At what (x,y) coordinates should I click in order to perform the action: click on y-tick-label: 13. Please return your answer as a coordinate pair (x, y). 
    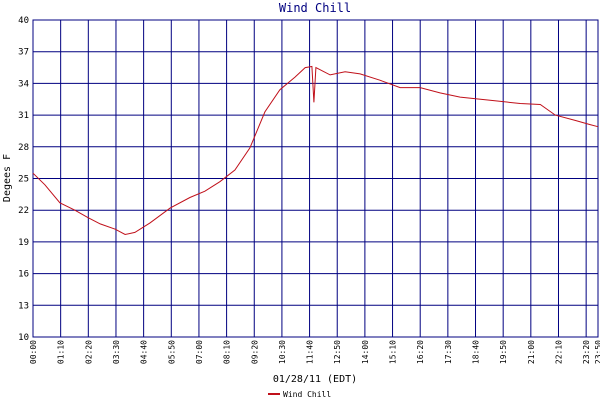
    Looking at the image, I should click on (23, 306).